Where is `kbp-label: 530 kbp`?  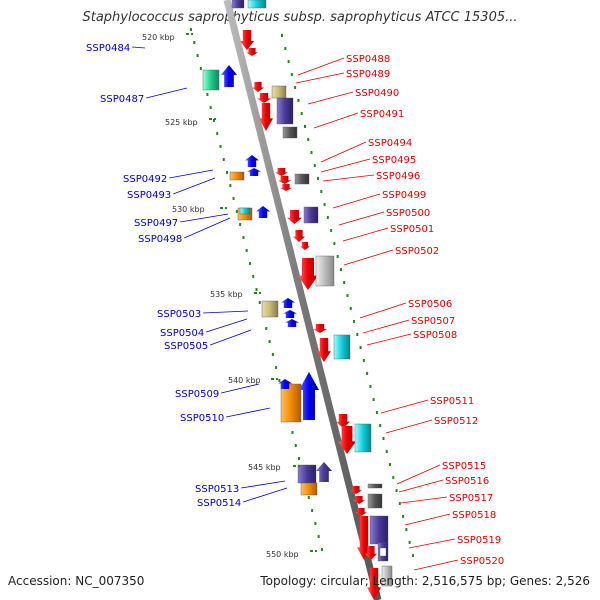 kbp-label: 530 kbp is located at coordinates (188, 209).